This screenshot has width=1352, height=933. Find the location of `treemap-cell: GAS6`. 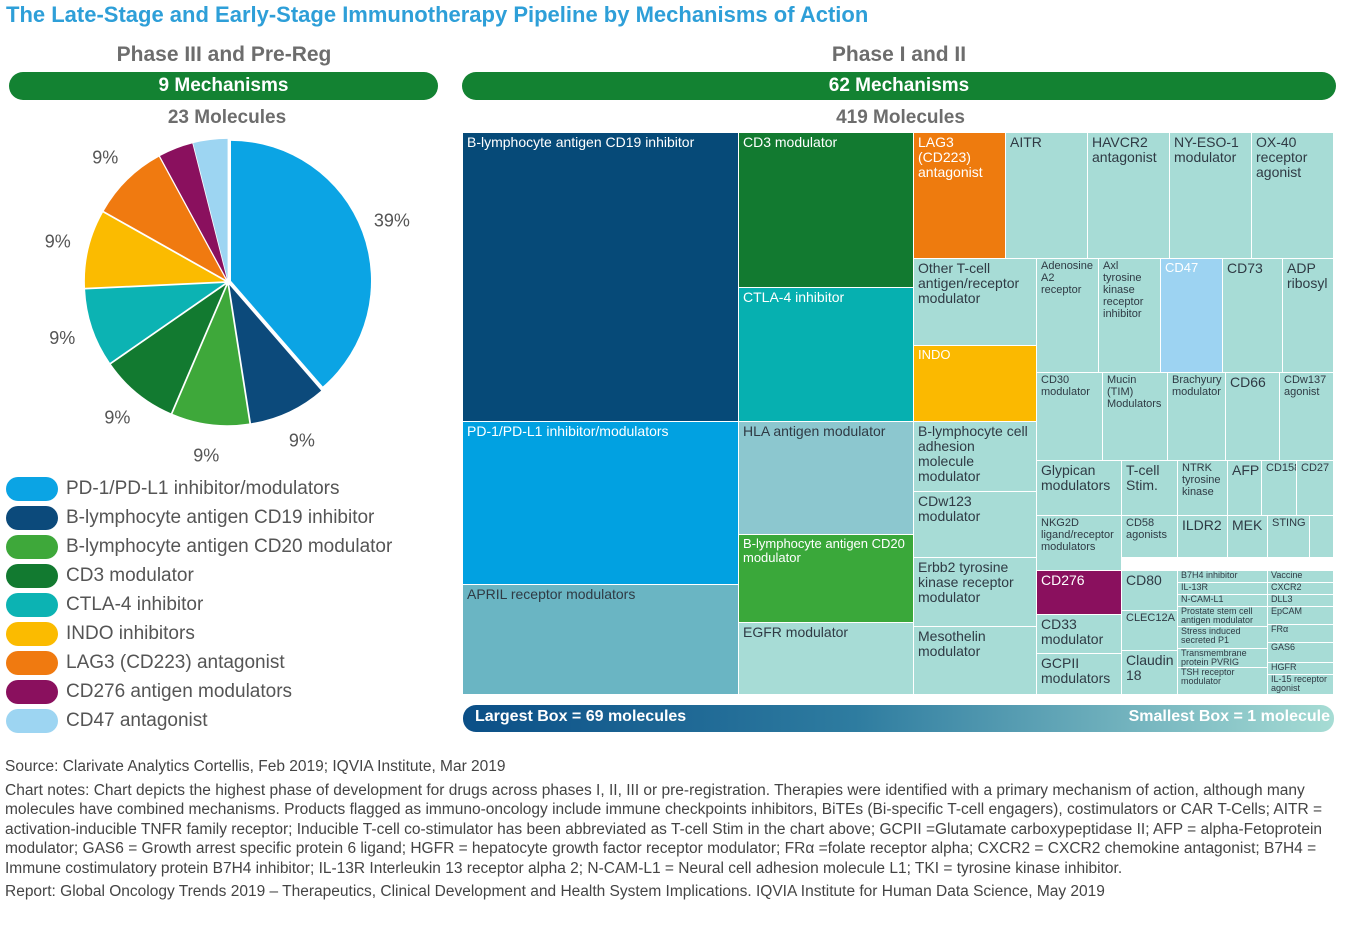

treemap-cell: GAS6 is located at coordinates (1301, 653).